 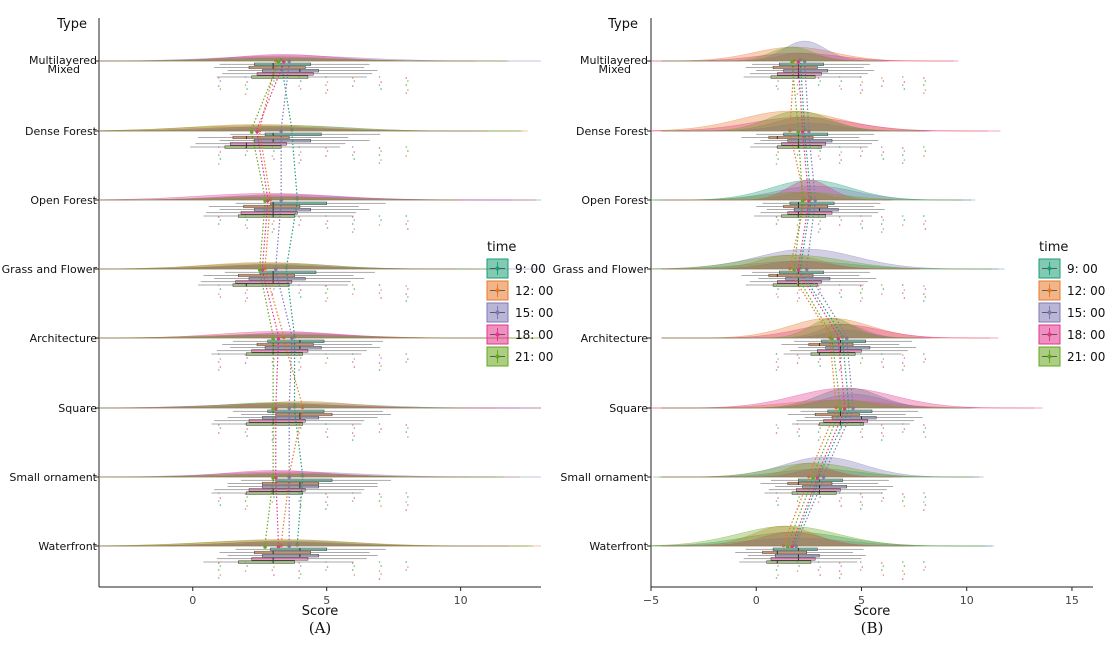 What do you see at coordinates (967, 600) in the screenshot?
I see `x-tick-label: 10` at bounding box center [967, 600].